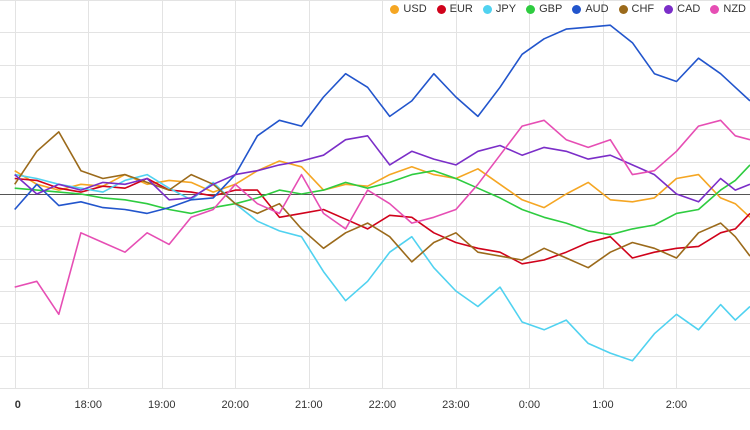 The image size is (750, 430). I want to click on legend-label: CAD, so click(689, 9).